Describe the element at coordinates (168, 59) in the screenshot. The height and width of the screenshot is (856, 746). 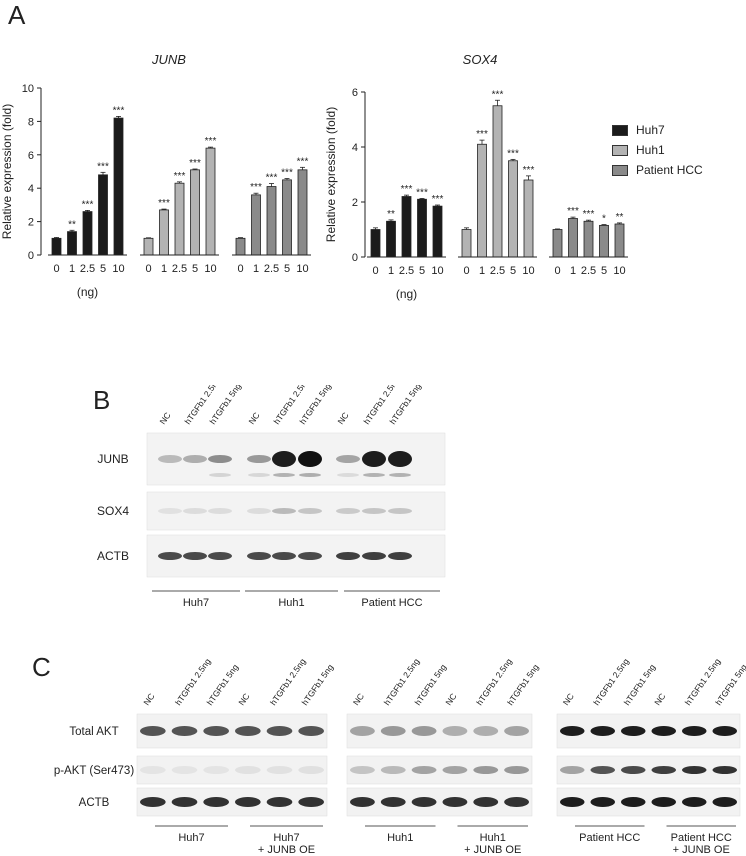
I see `chart-title: JUNB` at that location.